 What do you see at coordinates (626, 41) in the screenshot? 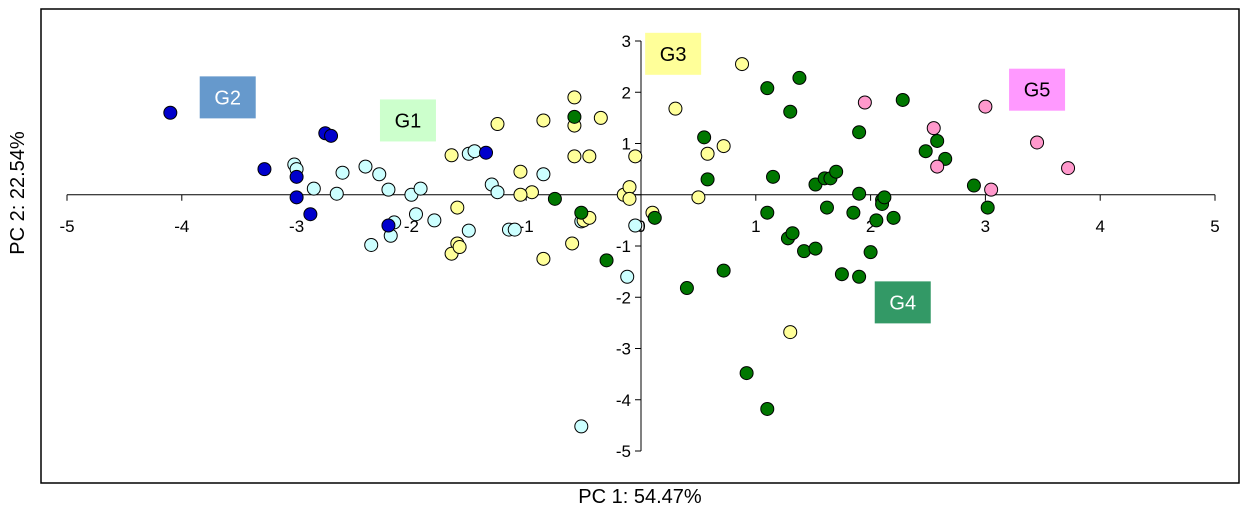
I see `y-tick-label: 3` at bounding box center [626, 41].